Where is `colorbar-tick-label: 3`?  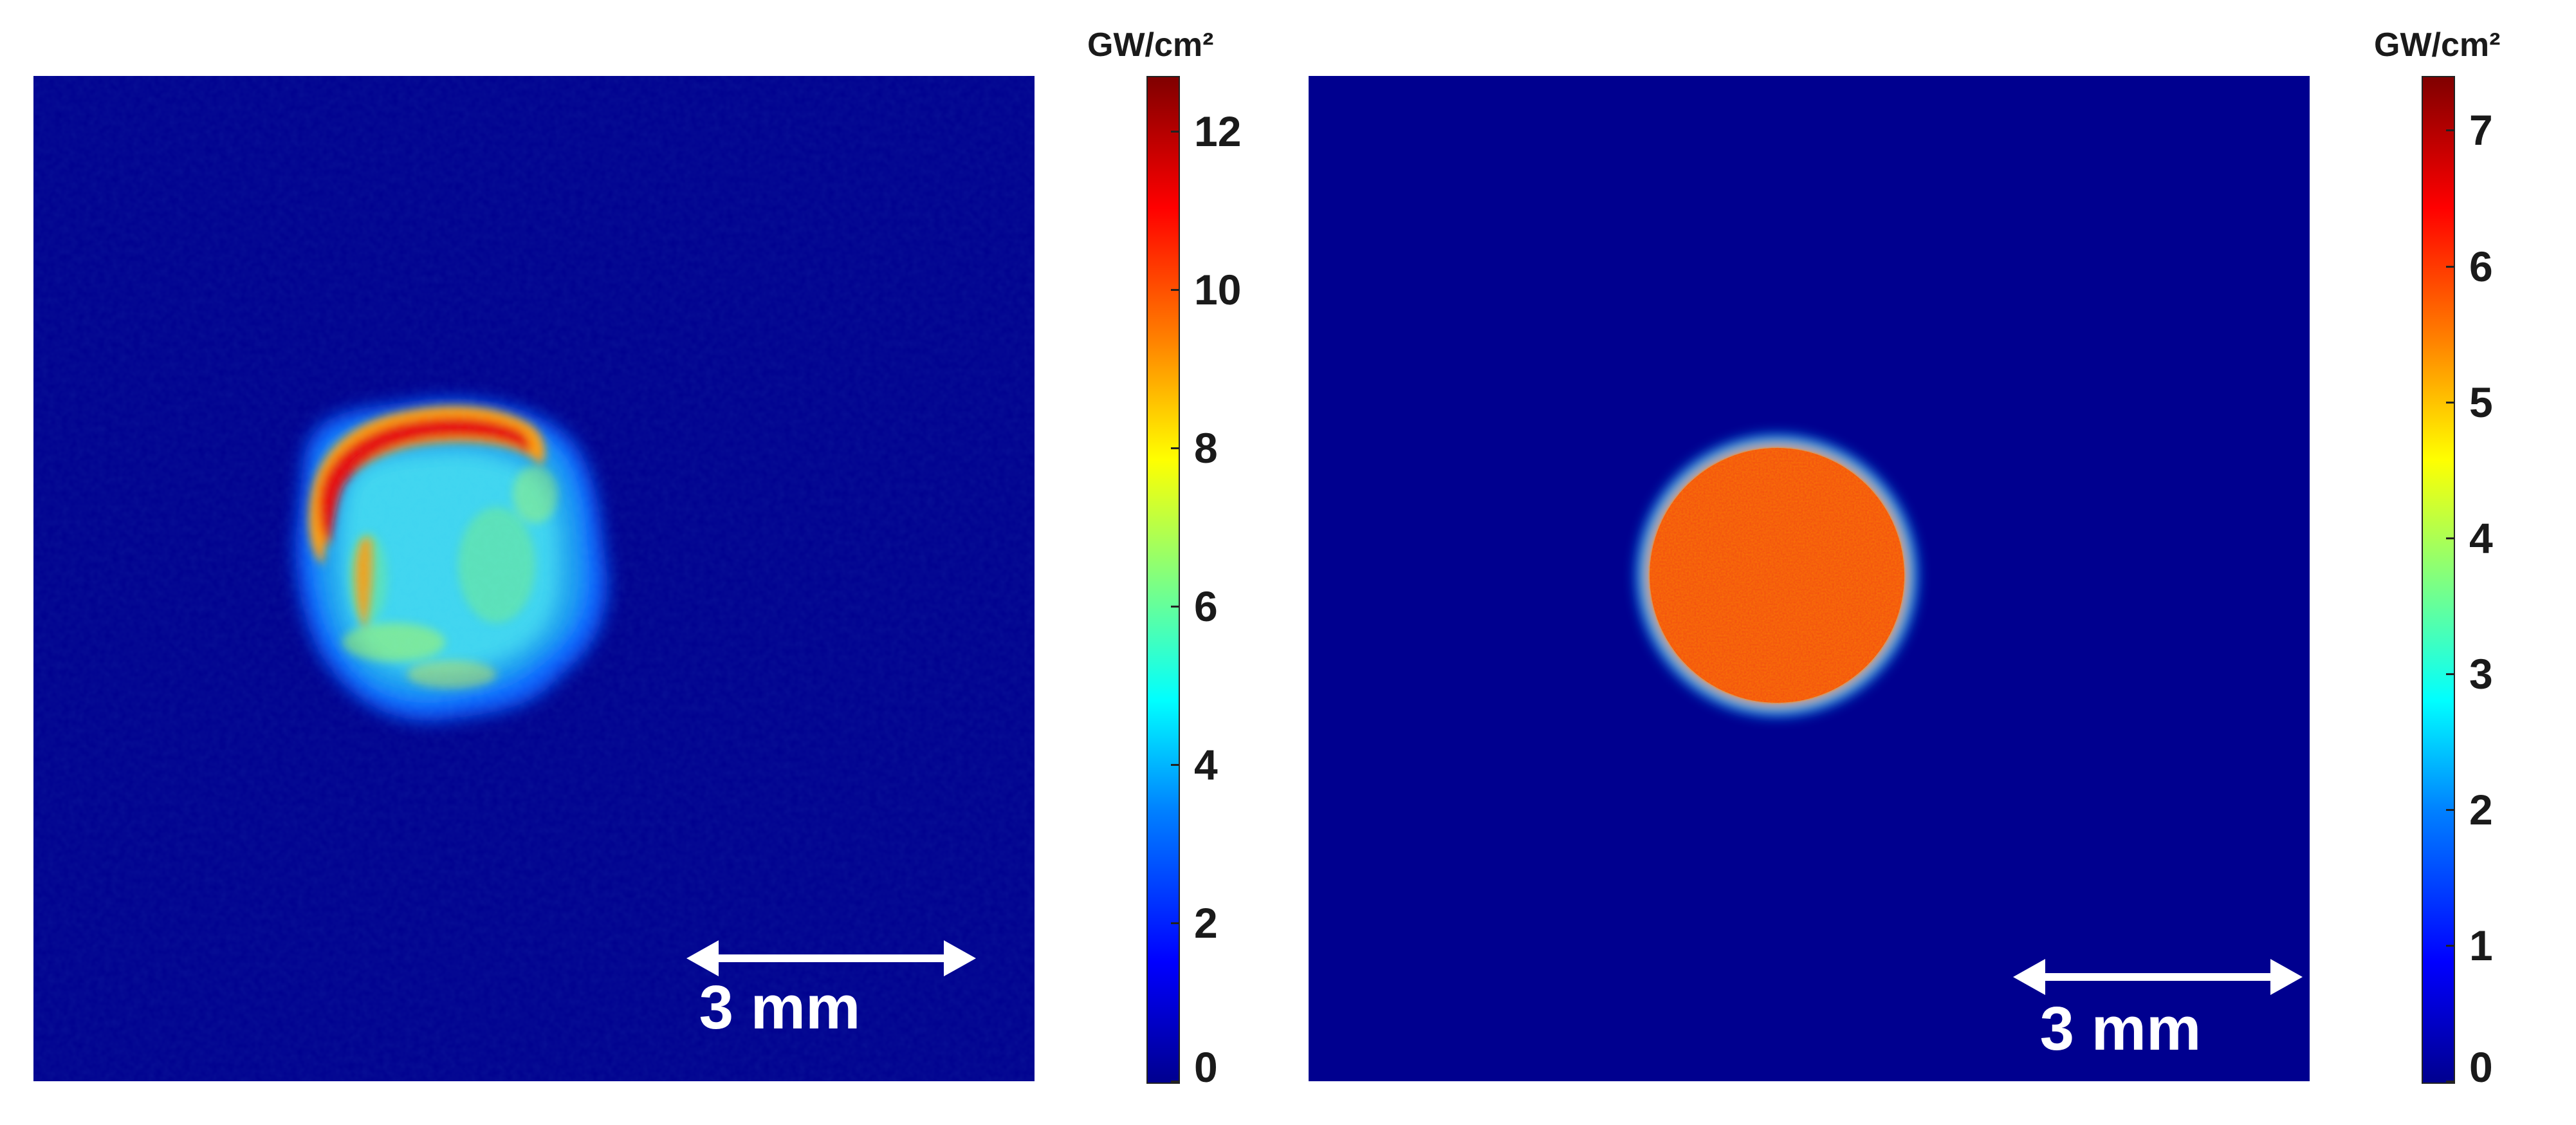 colorbar-tick-label: 3 is located at coordinates (2481, 673).